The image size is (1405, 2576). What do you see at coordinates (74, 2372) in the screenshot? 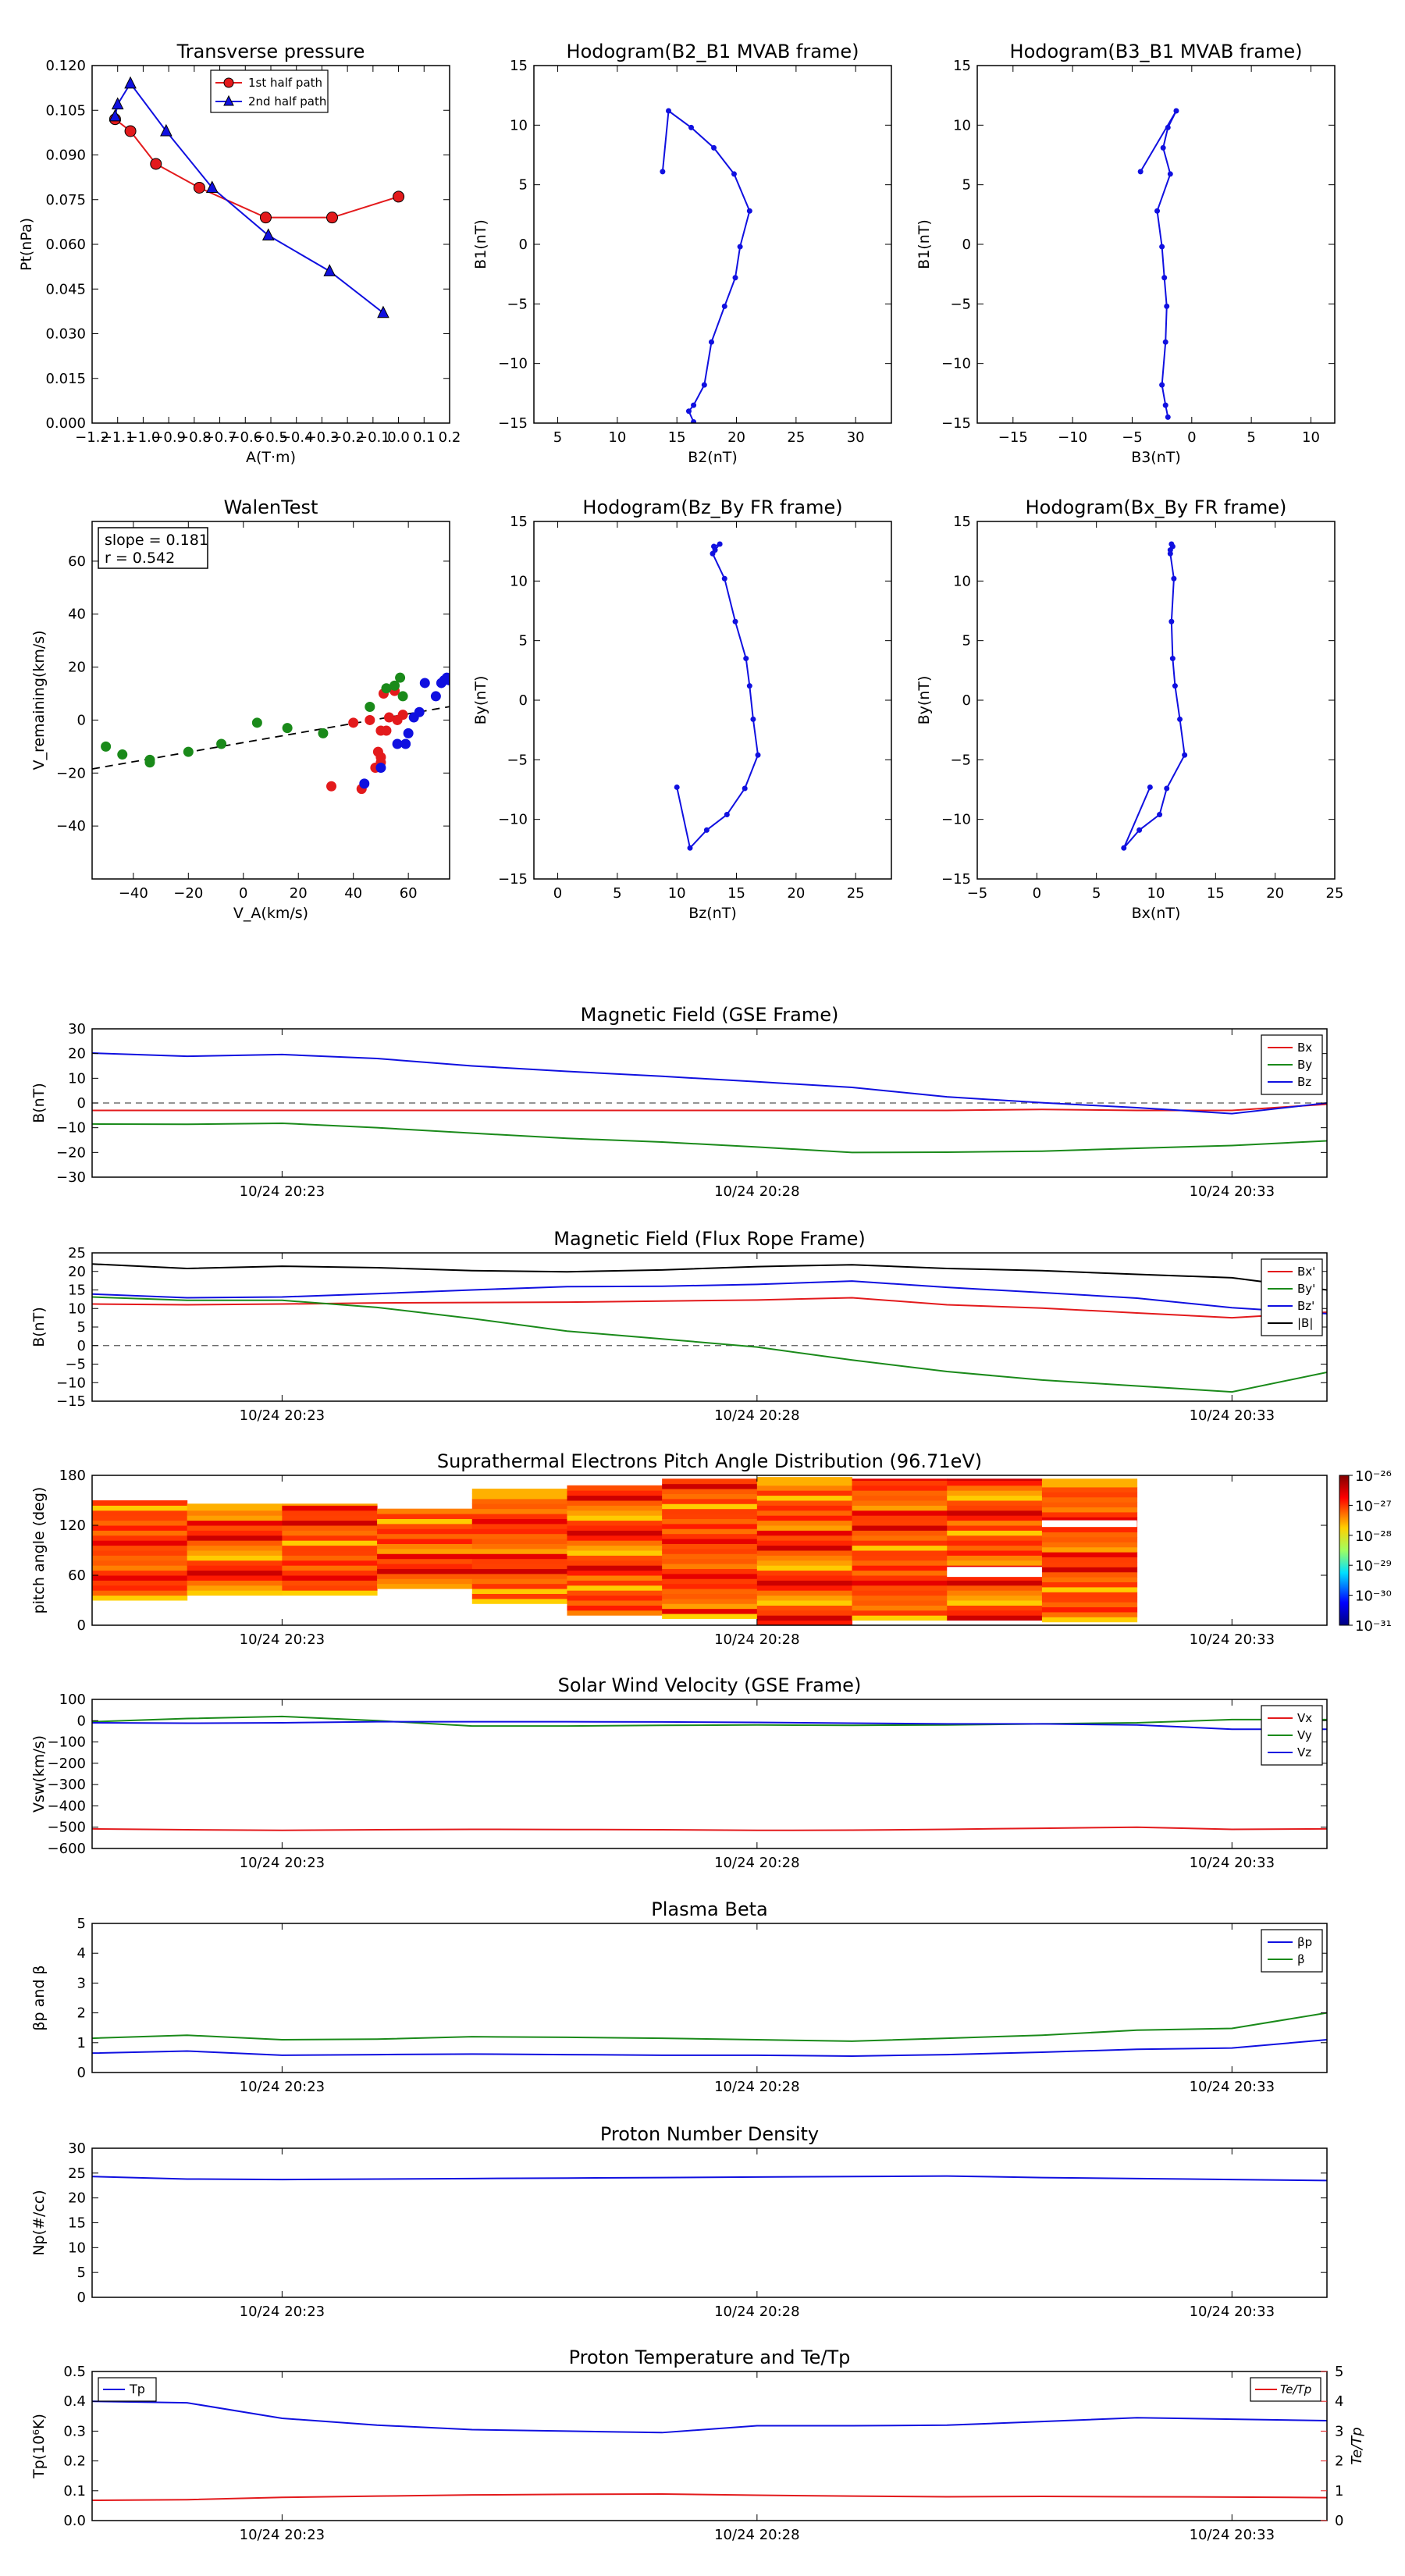
I see `y-tick-label: 0.5` at bounding box center [74, 2372].